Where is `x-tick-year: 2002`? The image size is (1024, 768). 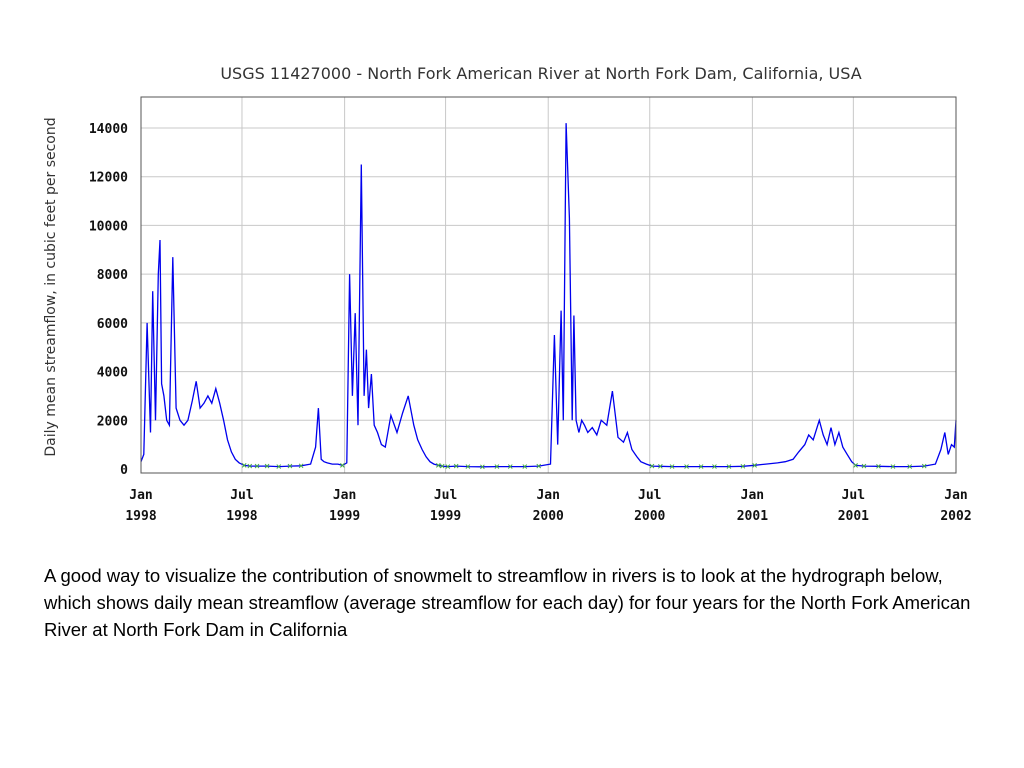
x-tick-year: 2002 is located at coordinates (955, 516).